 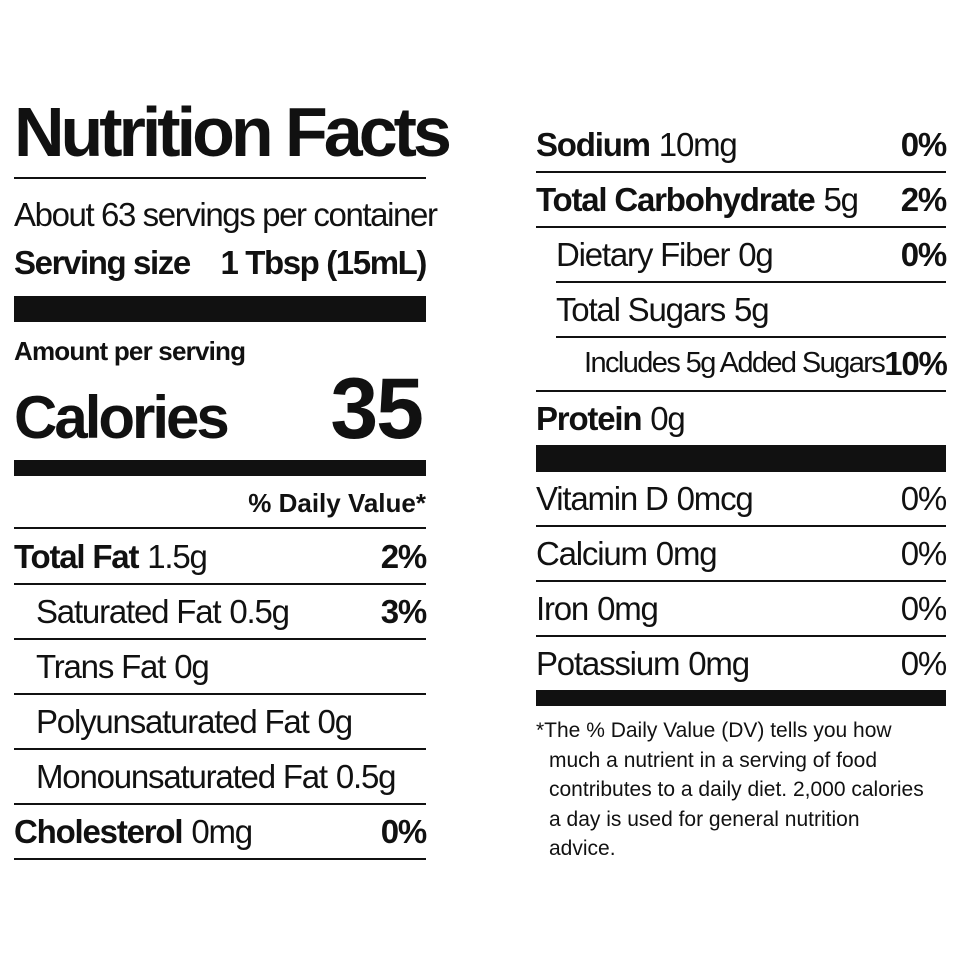 I want to click on nutrient-name: Total Sugars, so click(x=641, y=309).